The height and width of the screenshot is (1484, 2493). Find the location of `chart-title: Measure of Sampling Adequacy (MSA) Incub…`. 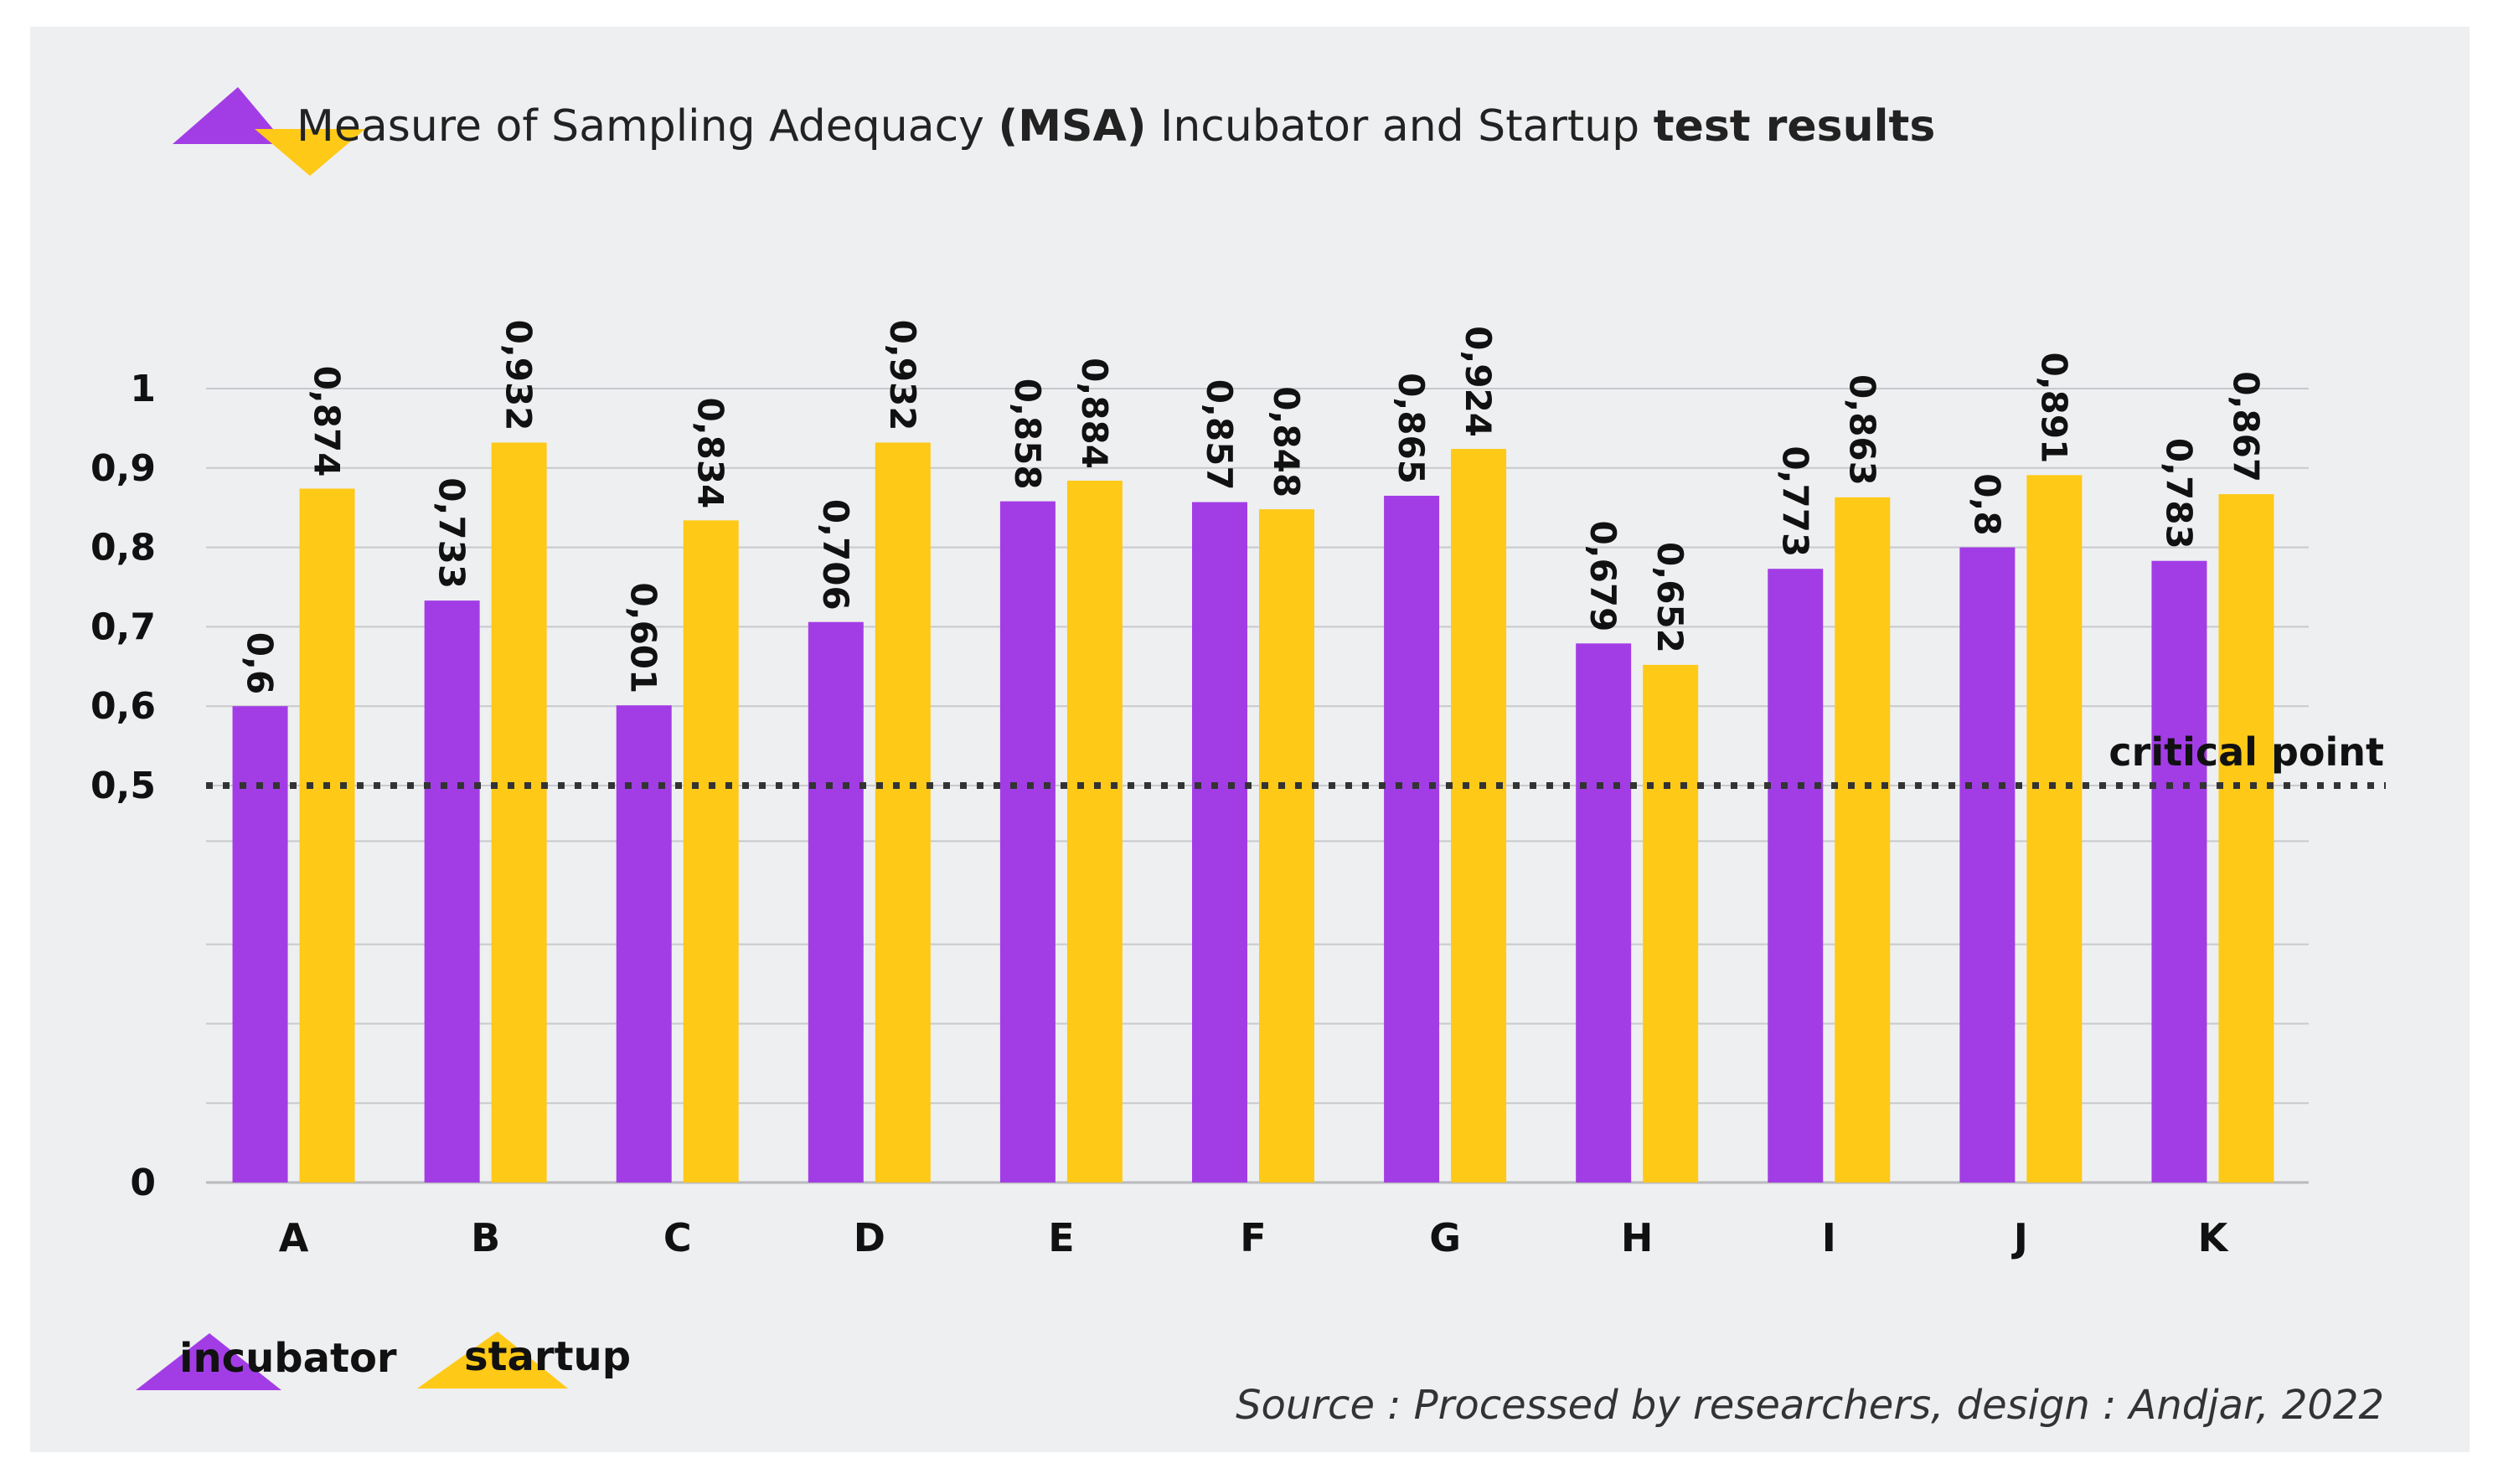

chart-title: Measure of Sampling Adequacy (MSA) Incub… is located at coordinates (1116, 126).